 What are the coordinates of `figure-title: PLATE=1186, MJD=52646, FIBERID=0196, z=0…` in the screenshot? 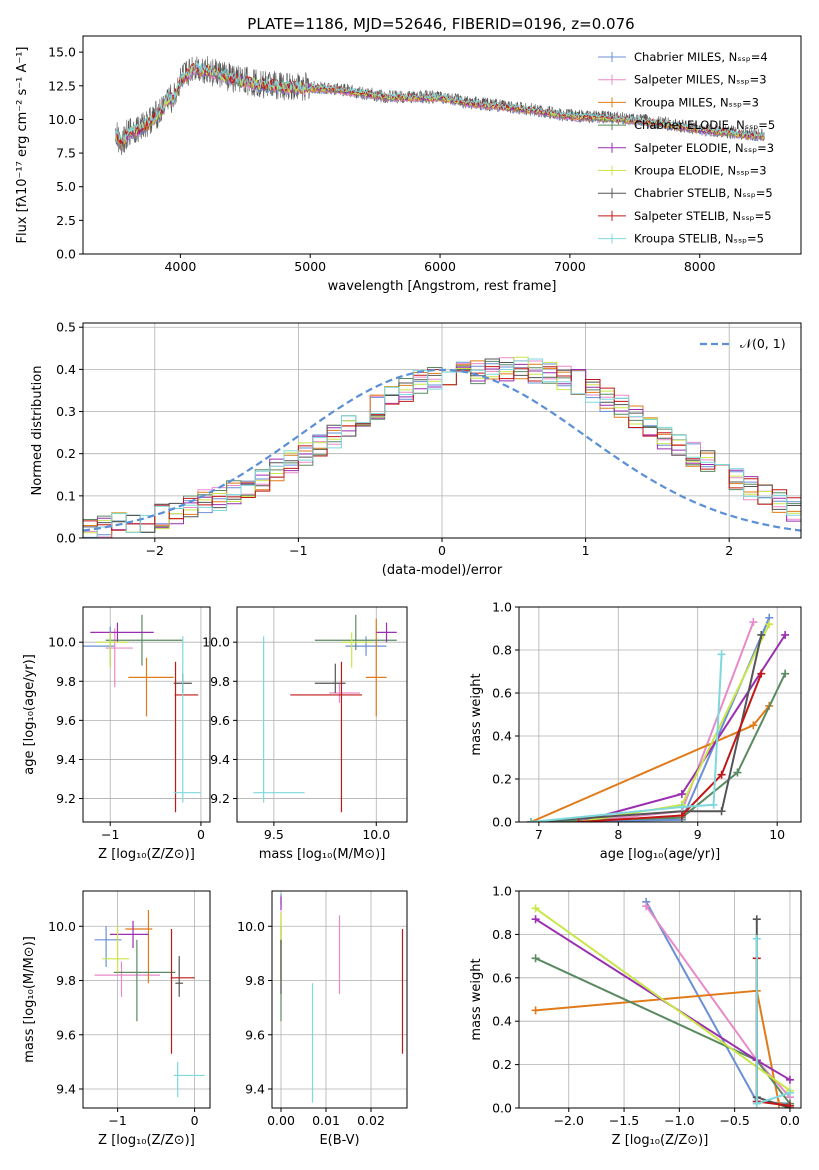 It's located at (440, 24).